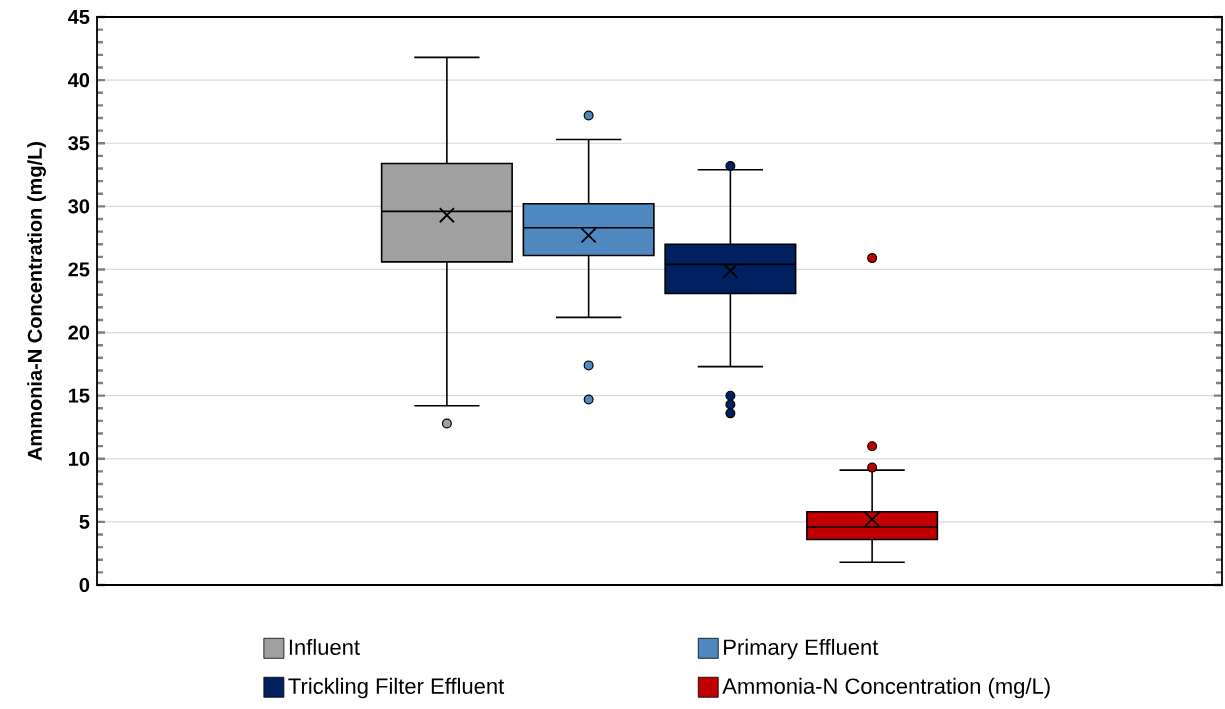 Image resolution: width=1225 pixels, height=709 pixels. What do you see at coordinates (324, 646) in the screenshot?
I see `legend-label: Influent` at bounding box center [324, 646].